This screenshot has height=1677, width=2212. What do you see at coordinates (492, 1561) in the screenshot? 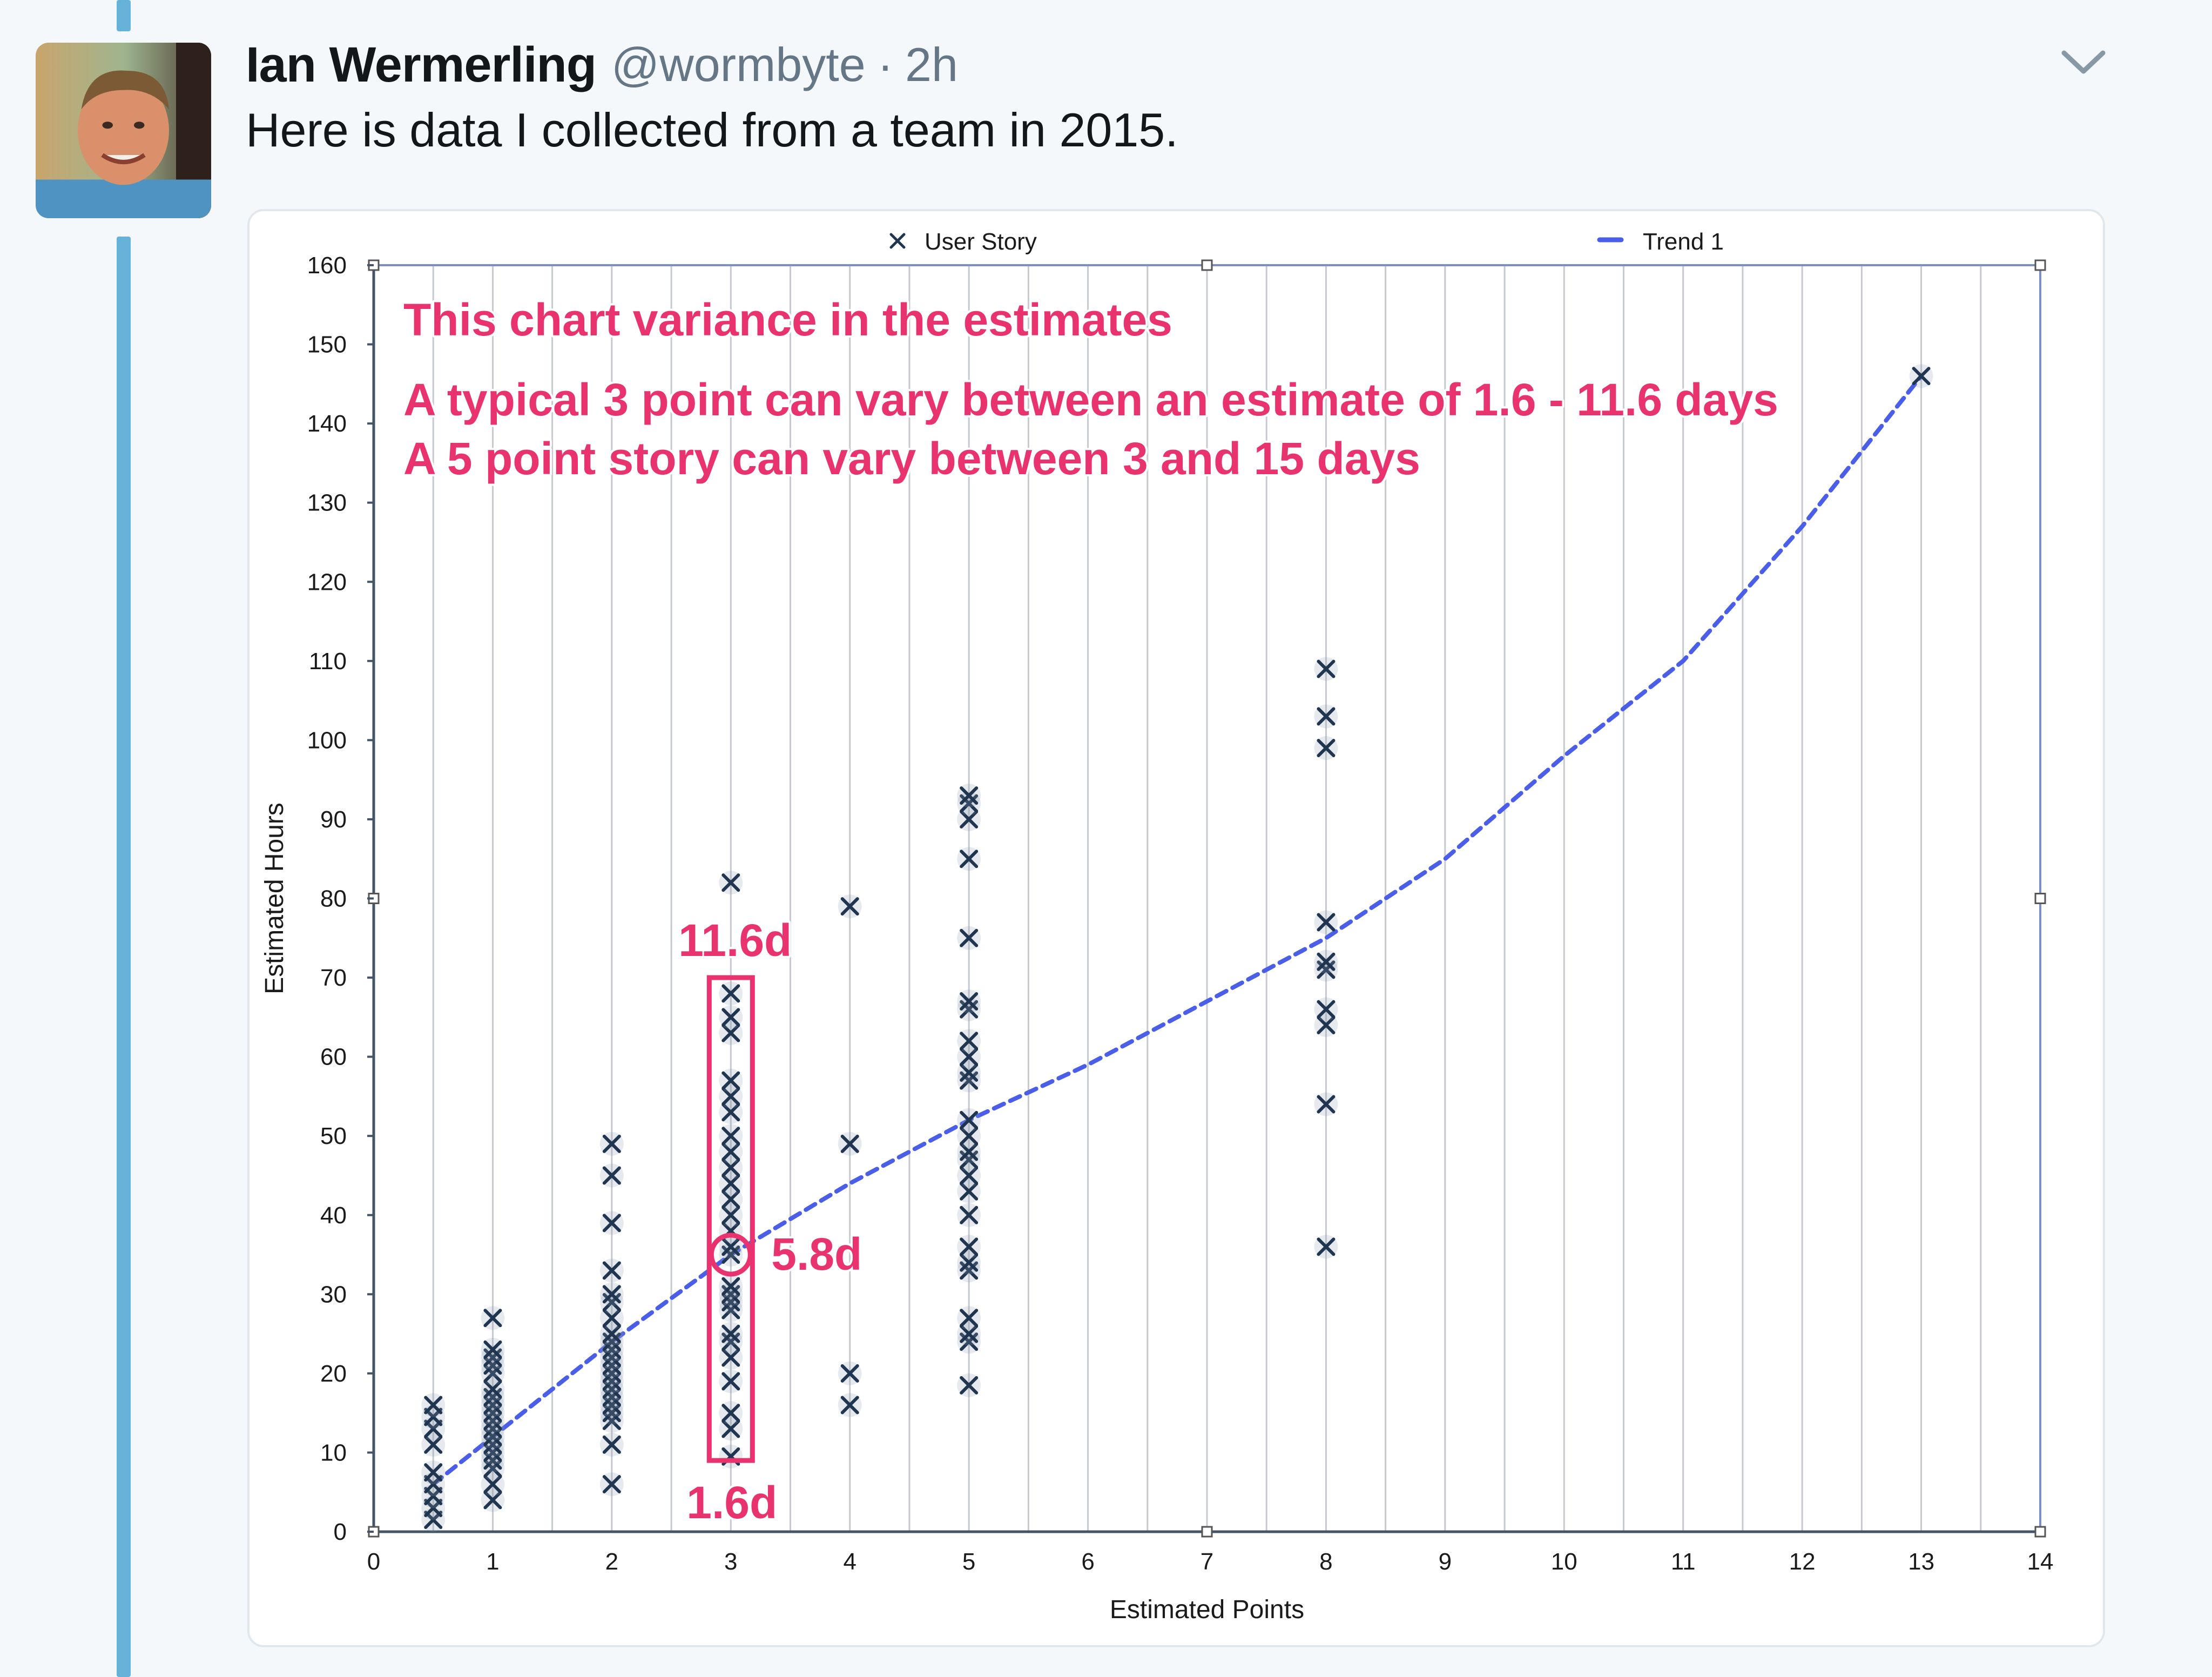
I see `x-tick-label: 1` at bounding box center [492, 1561].